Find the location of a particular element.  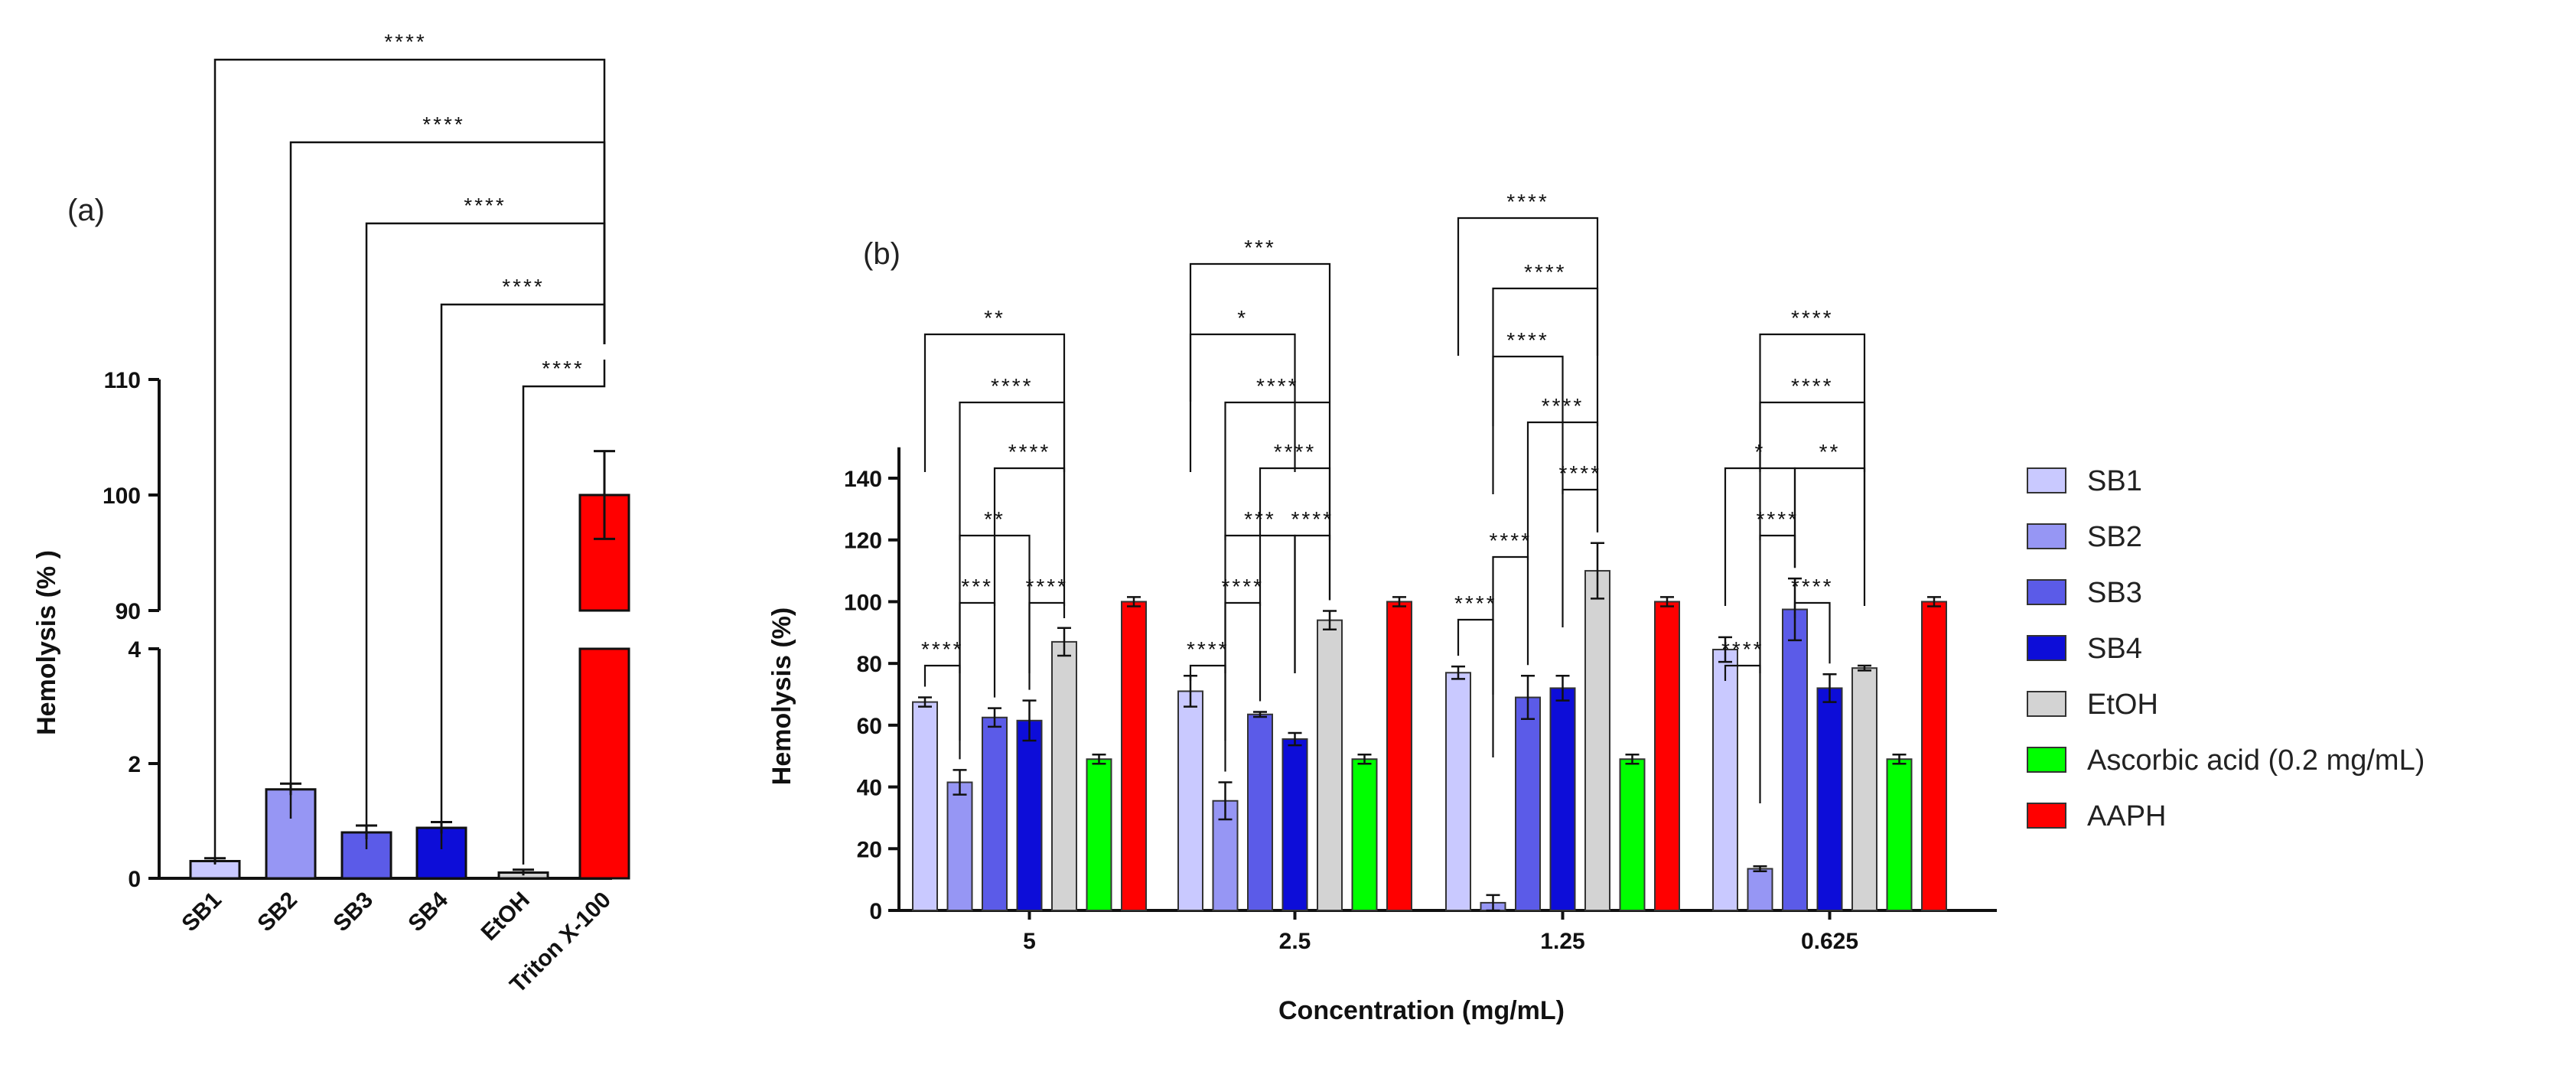

legend-label: SB3 is located at coordinates (2114, 593).